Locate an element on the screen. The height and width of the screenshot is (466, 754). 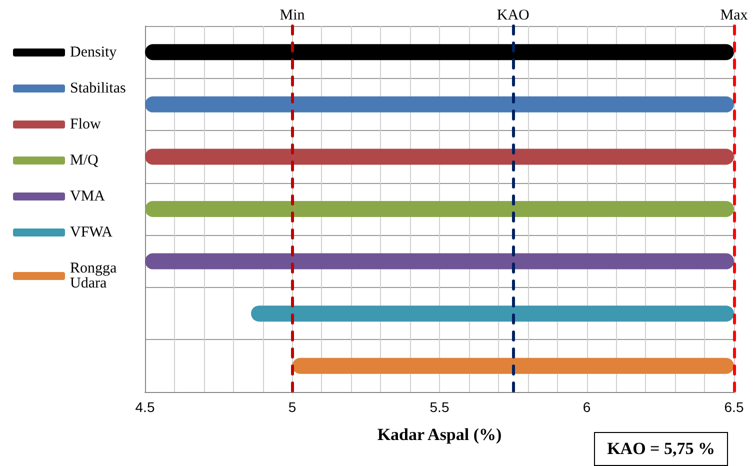
x-tick-label: 5.5 is located at coordinates (440, 407).